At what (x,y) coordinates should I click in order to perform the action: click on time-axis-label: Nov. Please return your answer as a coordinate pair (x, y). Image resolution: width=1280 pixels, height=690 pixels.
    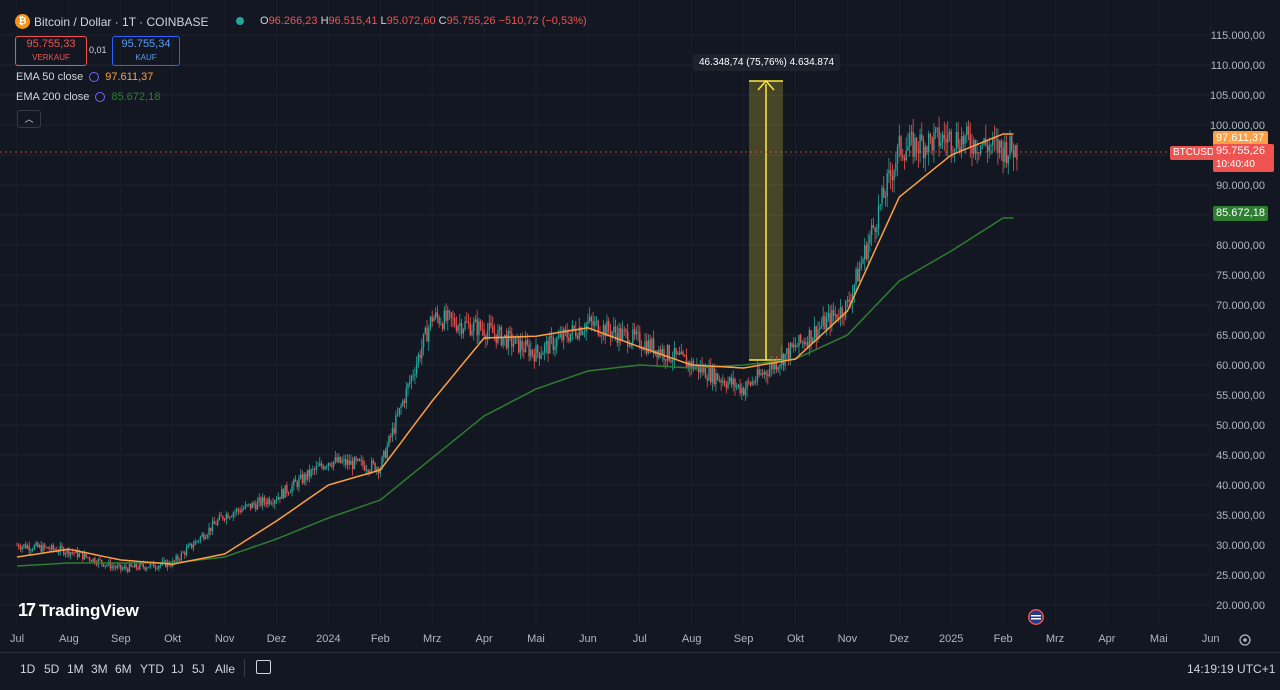
    Looking at the image, I should click on (848, 639).